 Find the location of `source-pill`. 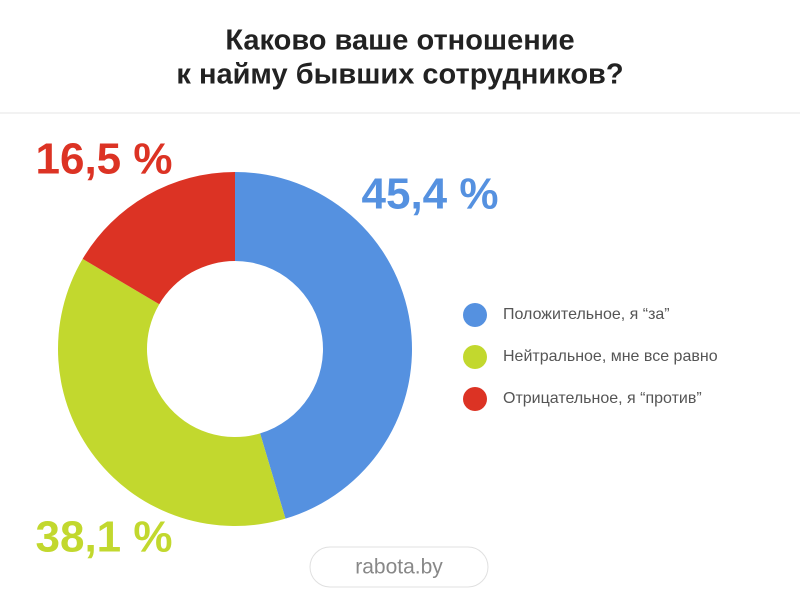

source-pill is located at coordinates (399, 567).